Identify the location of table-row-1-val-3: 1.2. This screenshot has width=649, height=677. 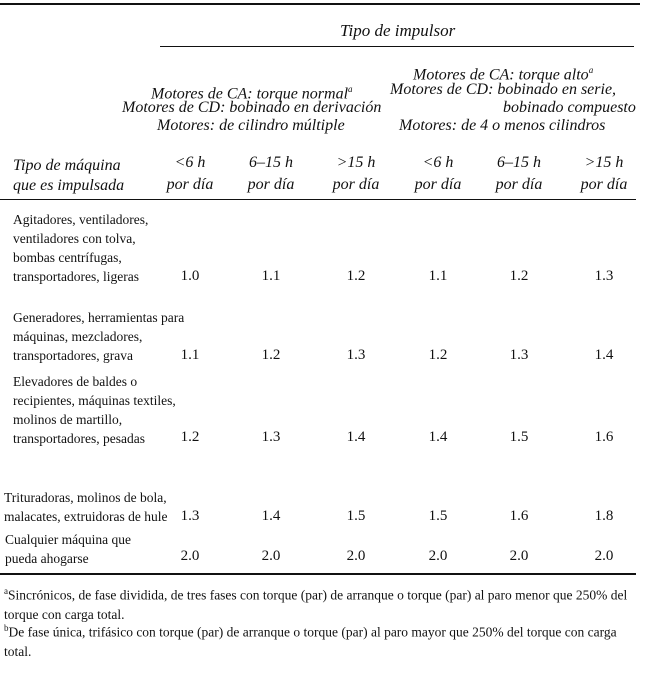
(356, 276).